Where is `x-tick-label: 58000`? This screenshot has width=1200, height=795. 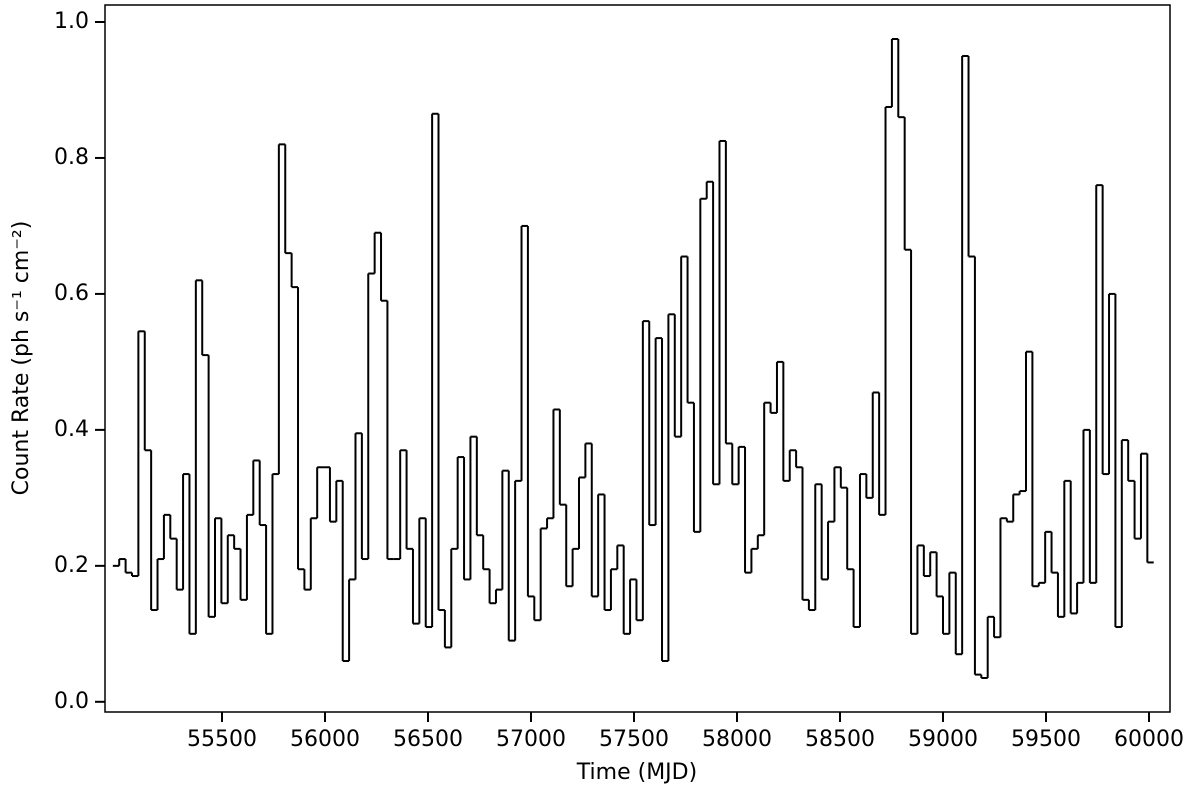
x-tick-label: 58000 is located at coordinates (737, 739).